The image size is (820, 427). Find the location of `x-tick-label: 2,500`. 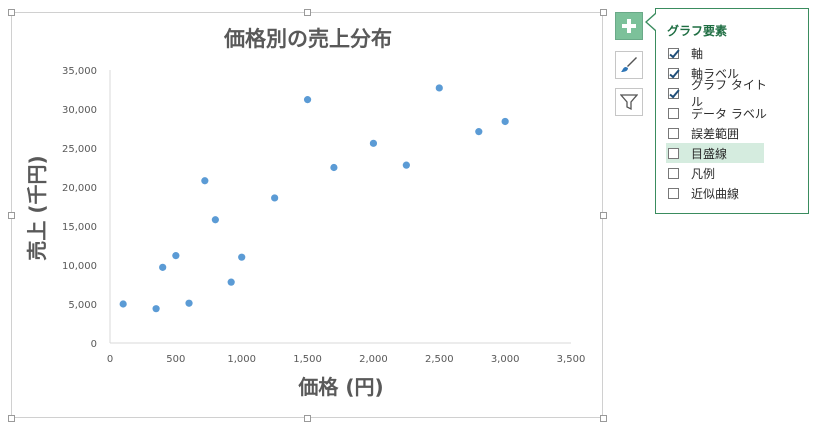

x-tick-label: 2,500 is located at coordinates (439, 359).